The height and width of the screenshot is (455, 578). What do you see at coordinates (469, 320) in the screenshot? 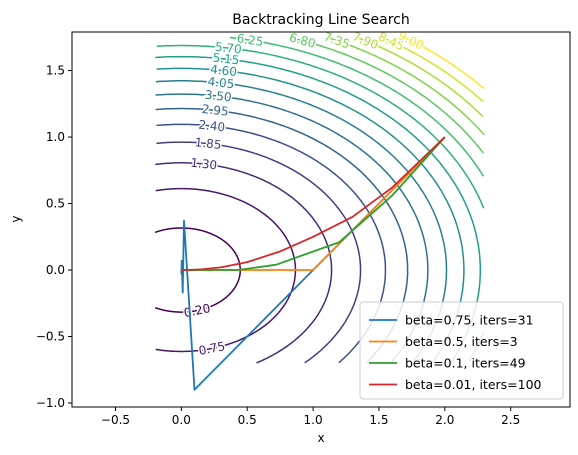
I see `legend-label: beta=0.75, iters=31` at bounding box center [469, 320].